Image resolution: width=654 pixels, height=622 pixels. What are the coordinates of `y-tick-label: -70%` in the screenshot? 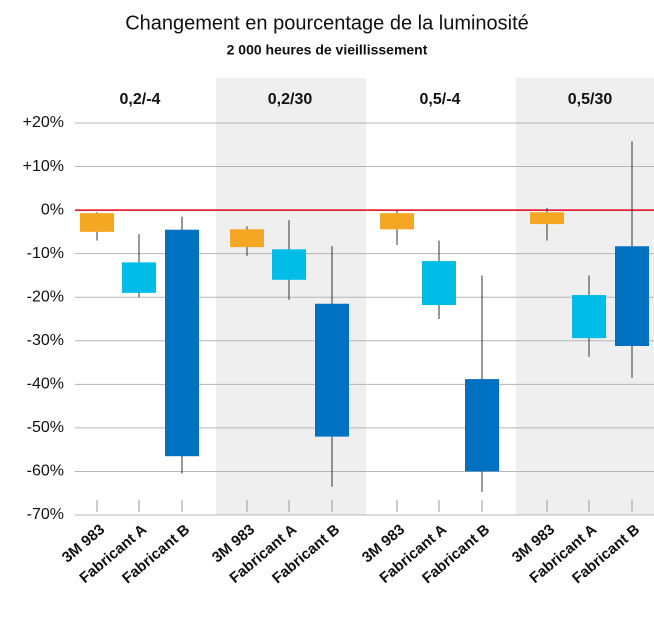 It's located at (45, 514).